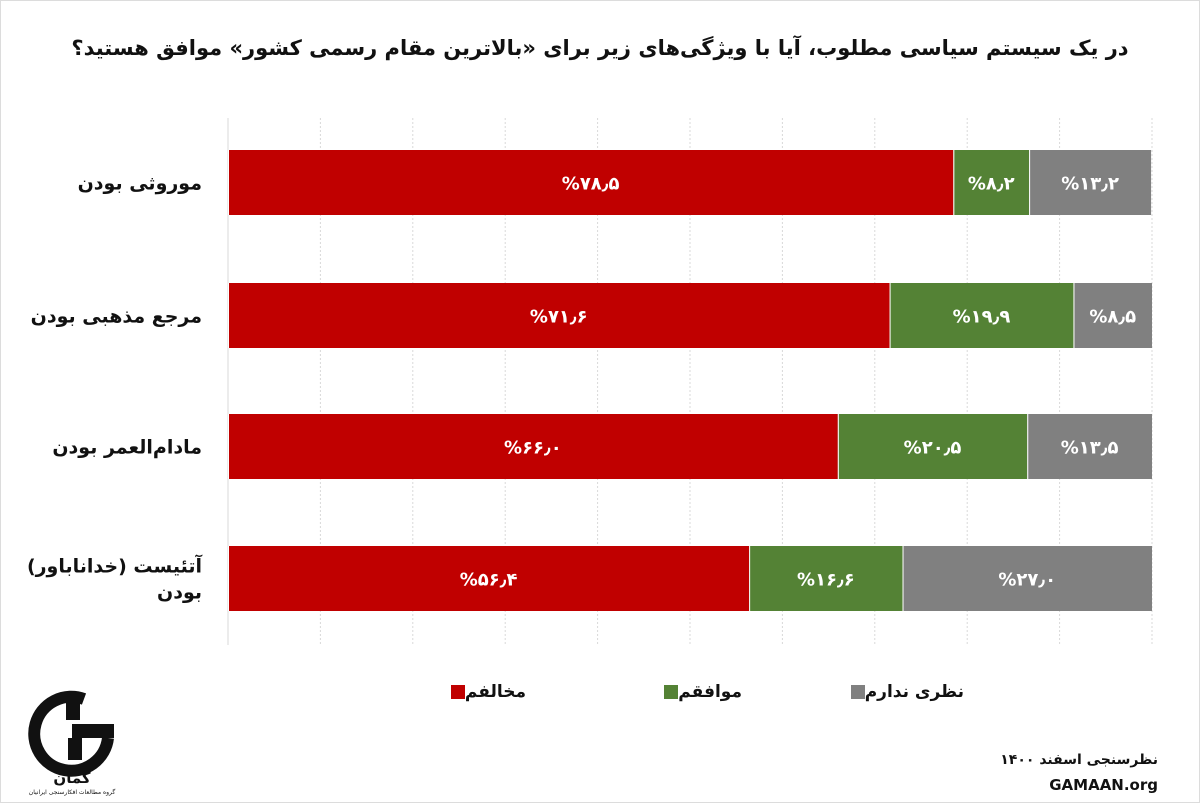 The width and height of the screenshot is (1200, 803). I want to click on bar-value-label: %۶۶٫۰, so click(533, 448).